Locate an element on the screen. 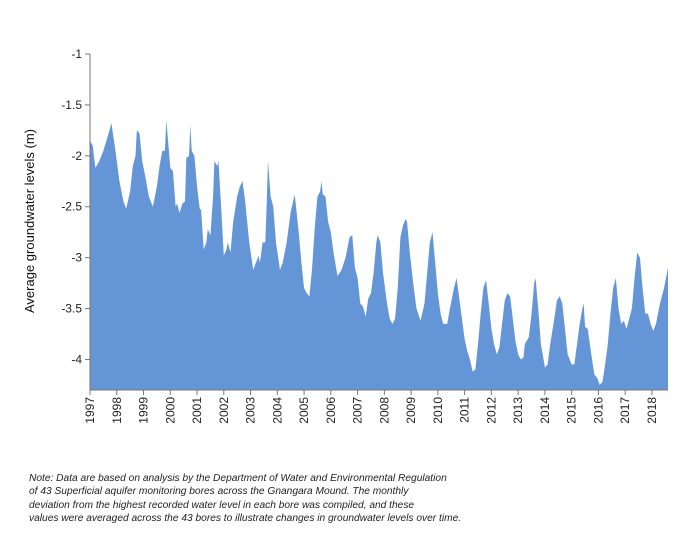 This screenshot has height=548, width=700. x-tick-label: 2000 is located at coordinates (170, 410).